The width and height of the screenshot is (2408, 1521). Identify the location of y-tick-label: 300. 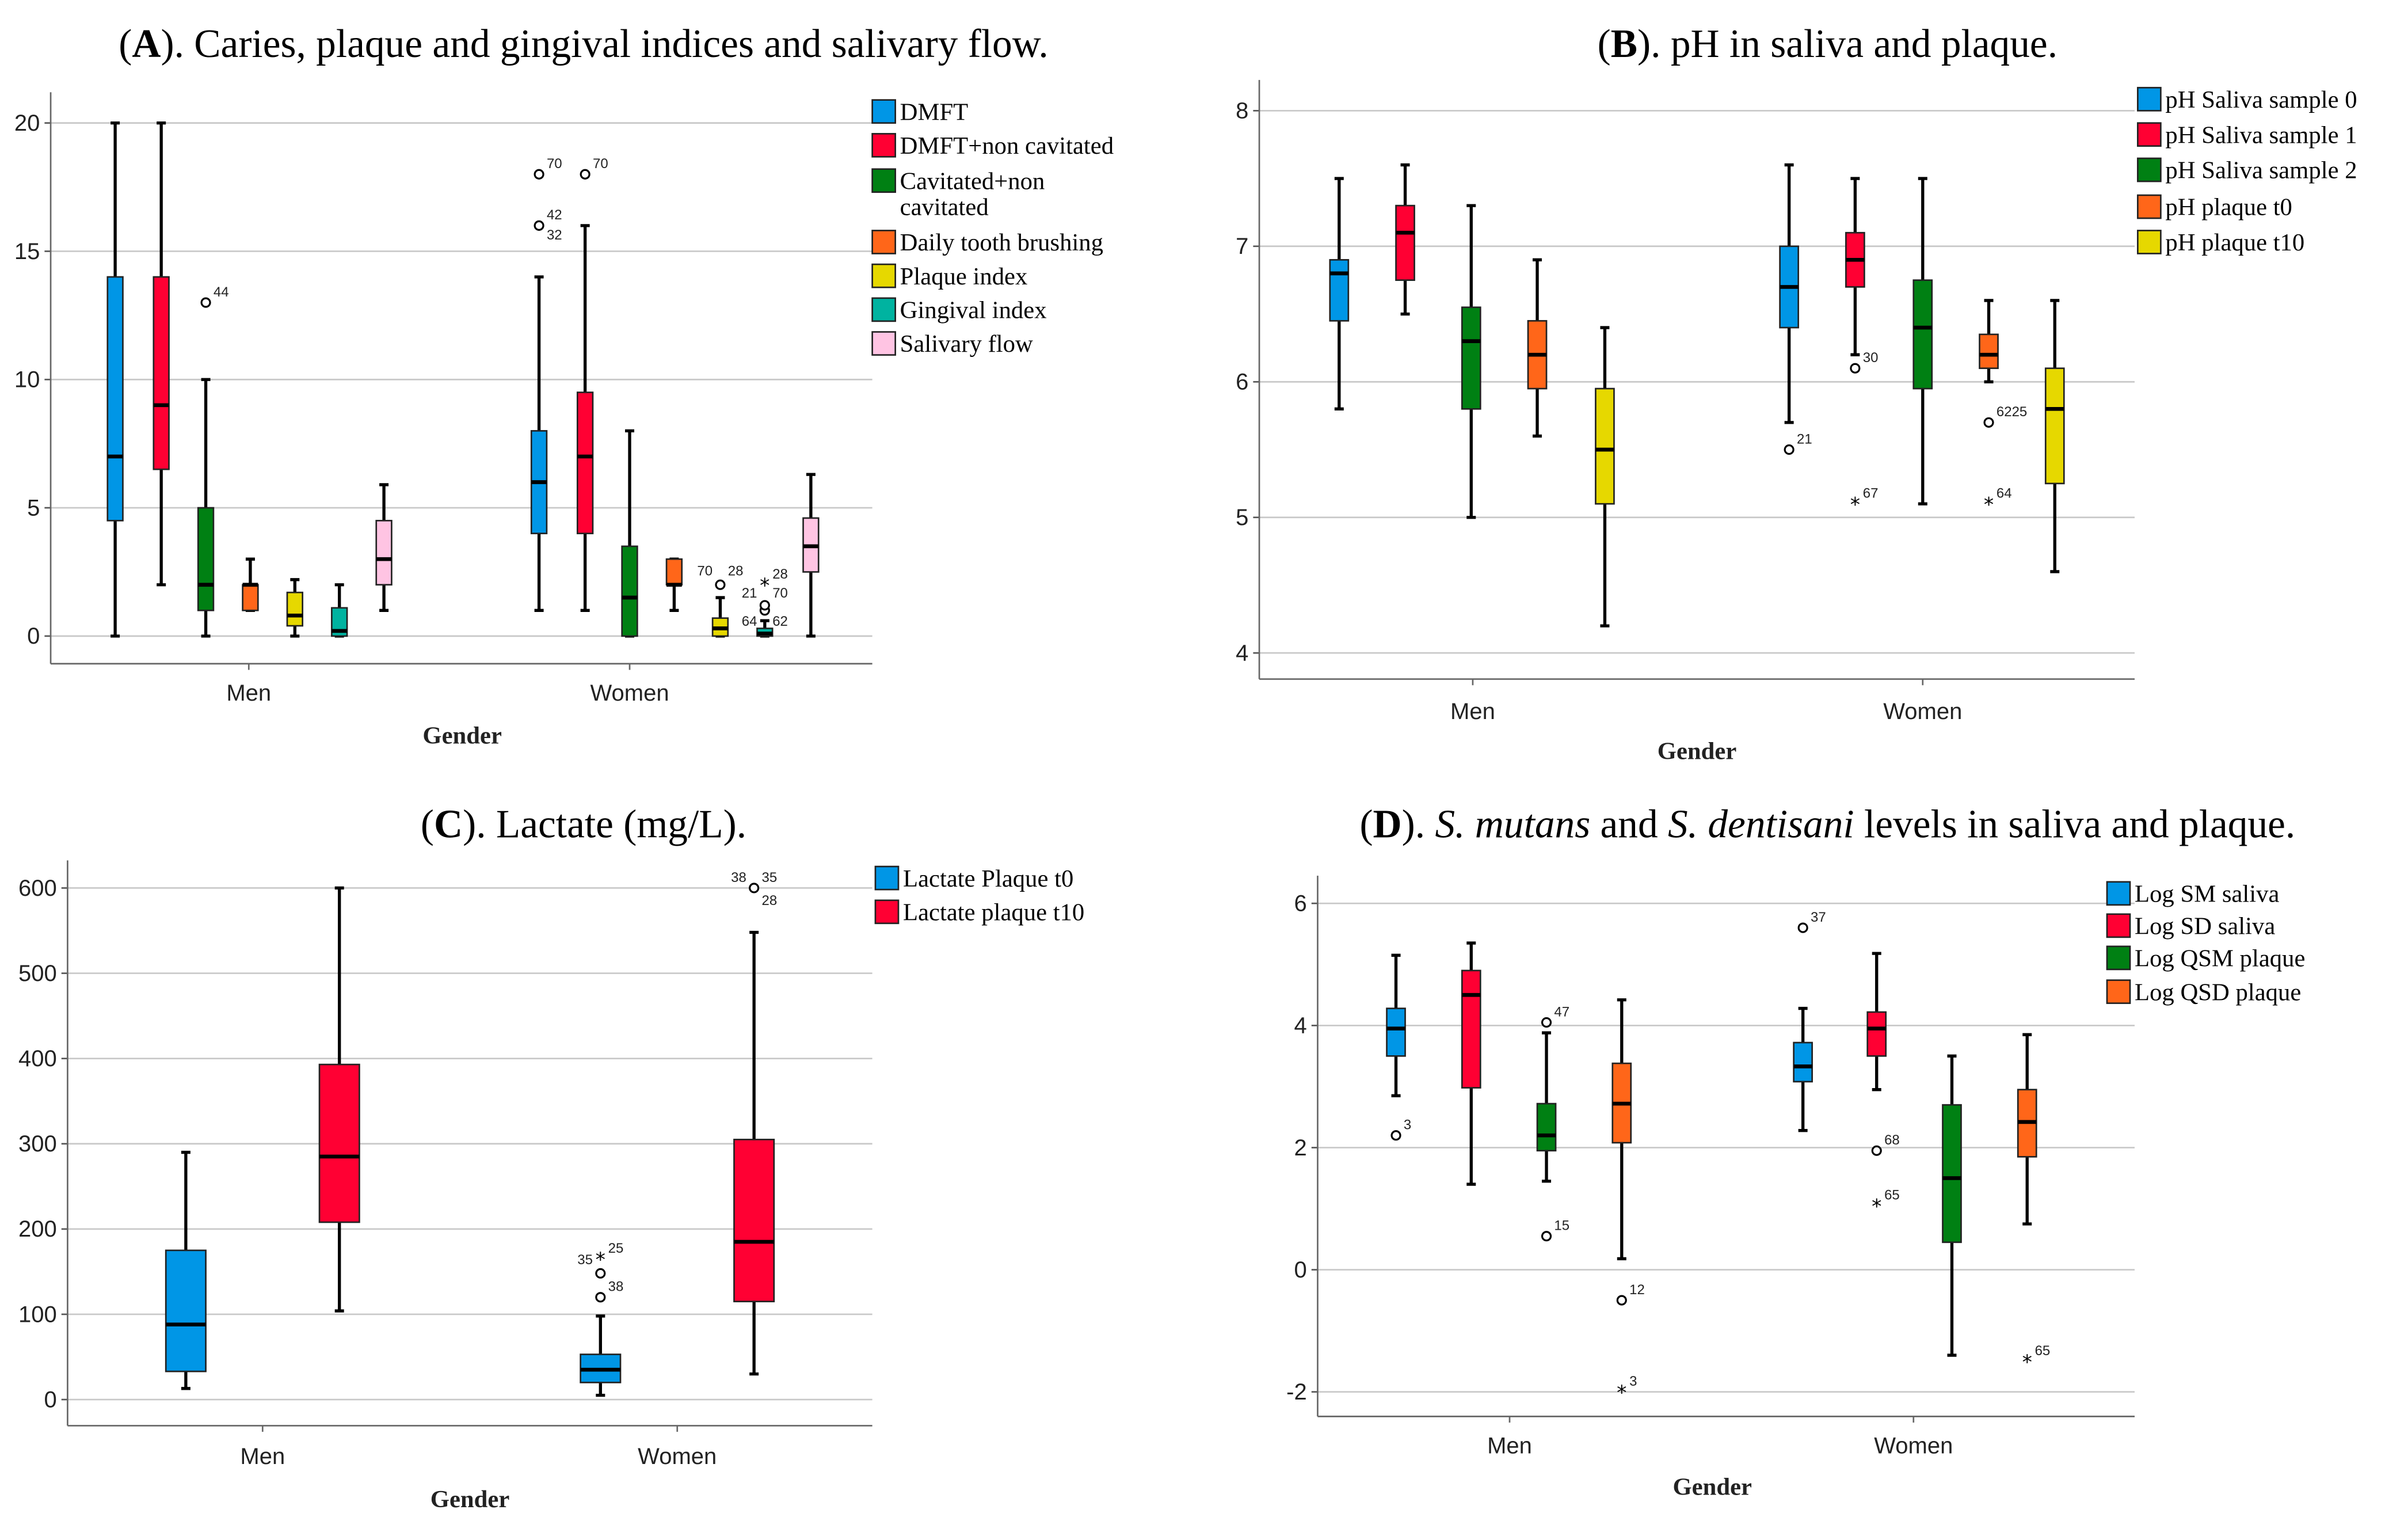
(37, 1144).